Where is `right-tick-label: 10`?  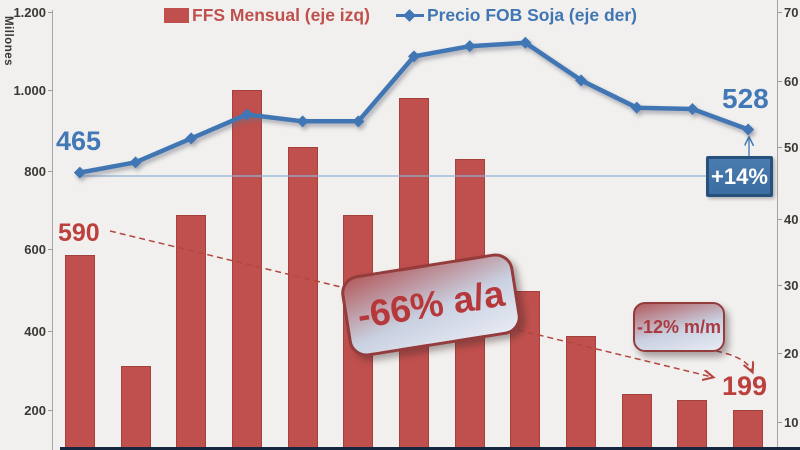 right-tick-label: 10 is located at coordinates (791, 422).